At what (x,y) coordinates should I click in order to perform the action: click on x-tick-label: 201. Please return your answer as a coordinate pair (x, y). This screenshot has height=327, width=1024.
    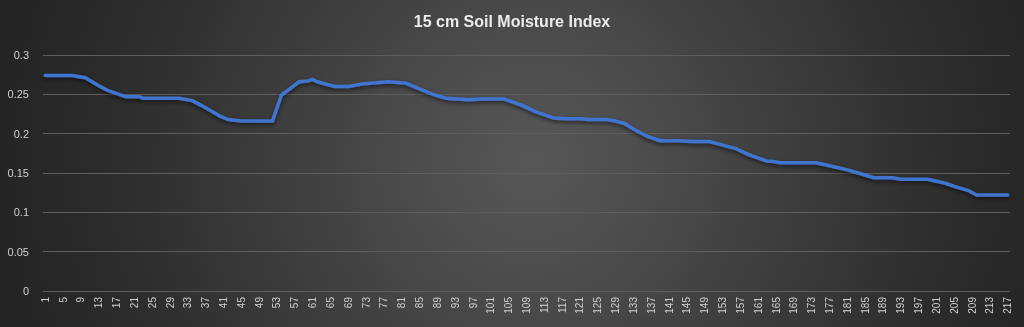
    Looking at the image, I should click on (936, 305).